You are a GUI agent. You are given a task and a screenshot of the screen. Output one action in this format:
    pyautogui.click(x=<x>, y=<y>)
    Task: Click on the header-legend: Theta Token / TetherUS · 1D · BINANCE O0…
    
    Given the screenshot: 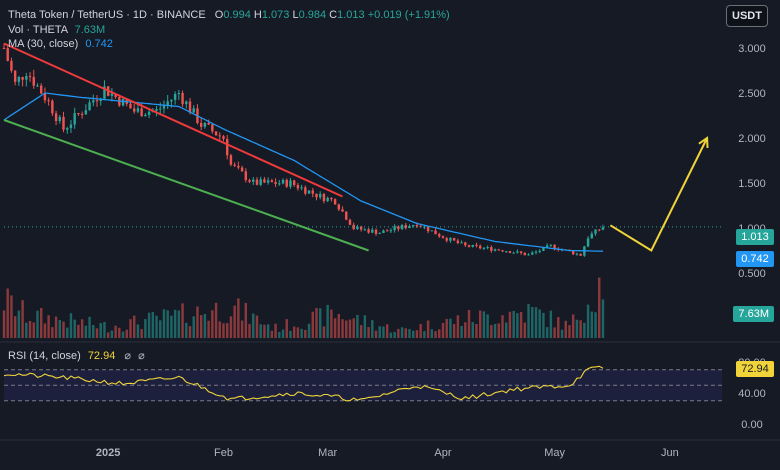 What is the action you would take?
    pyautogui.click(x=229, y=15)
    